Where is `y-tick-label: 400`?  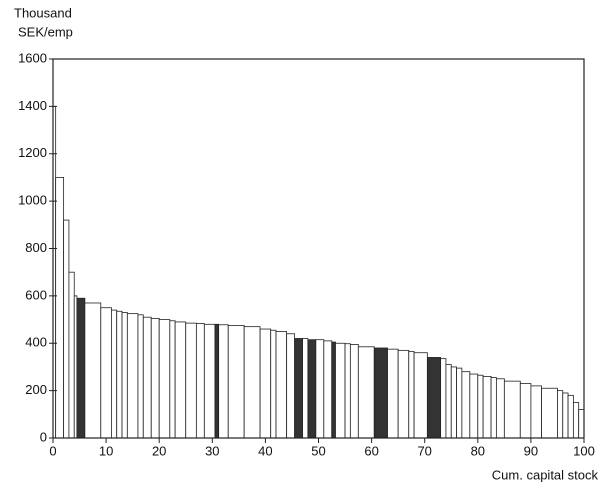 y-tick-label: 400 is located at coordinates (36, 342).